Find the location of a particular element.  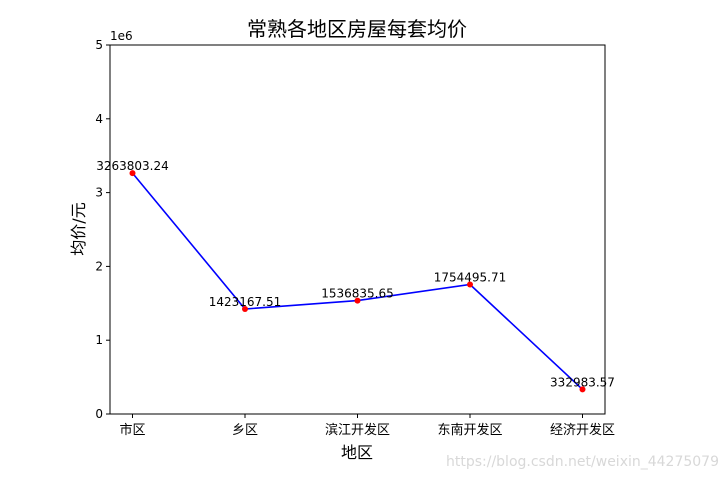

data-label: 1423167.51 is located at coordinates (245, 302).